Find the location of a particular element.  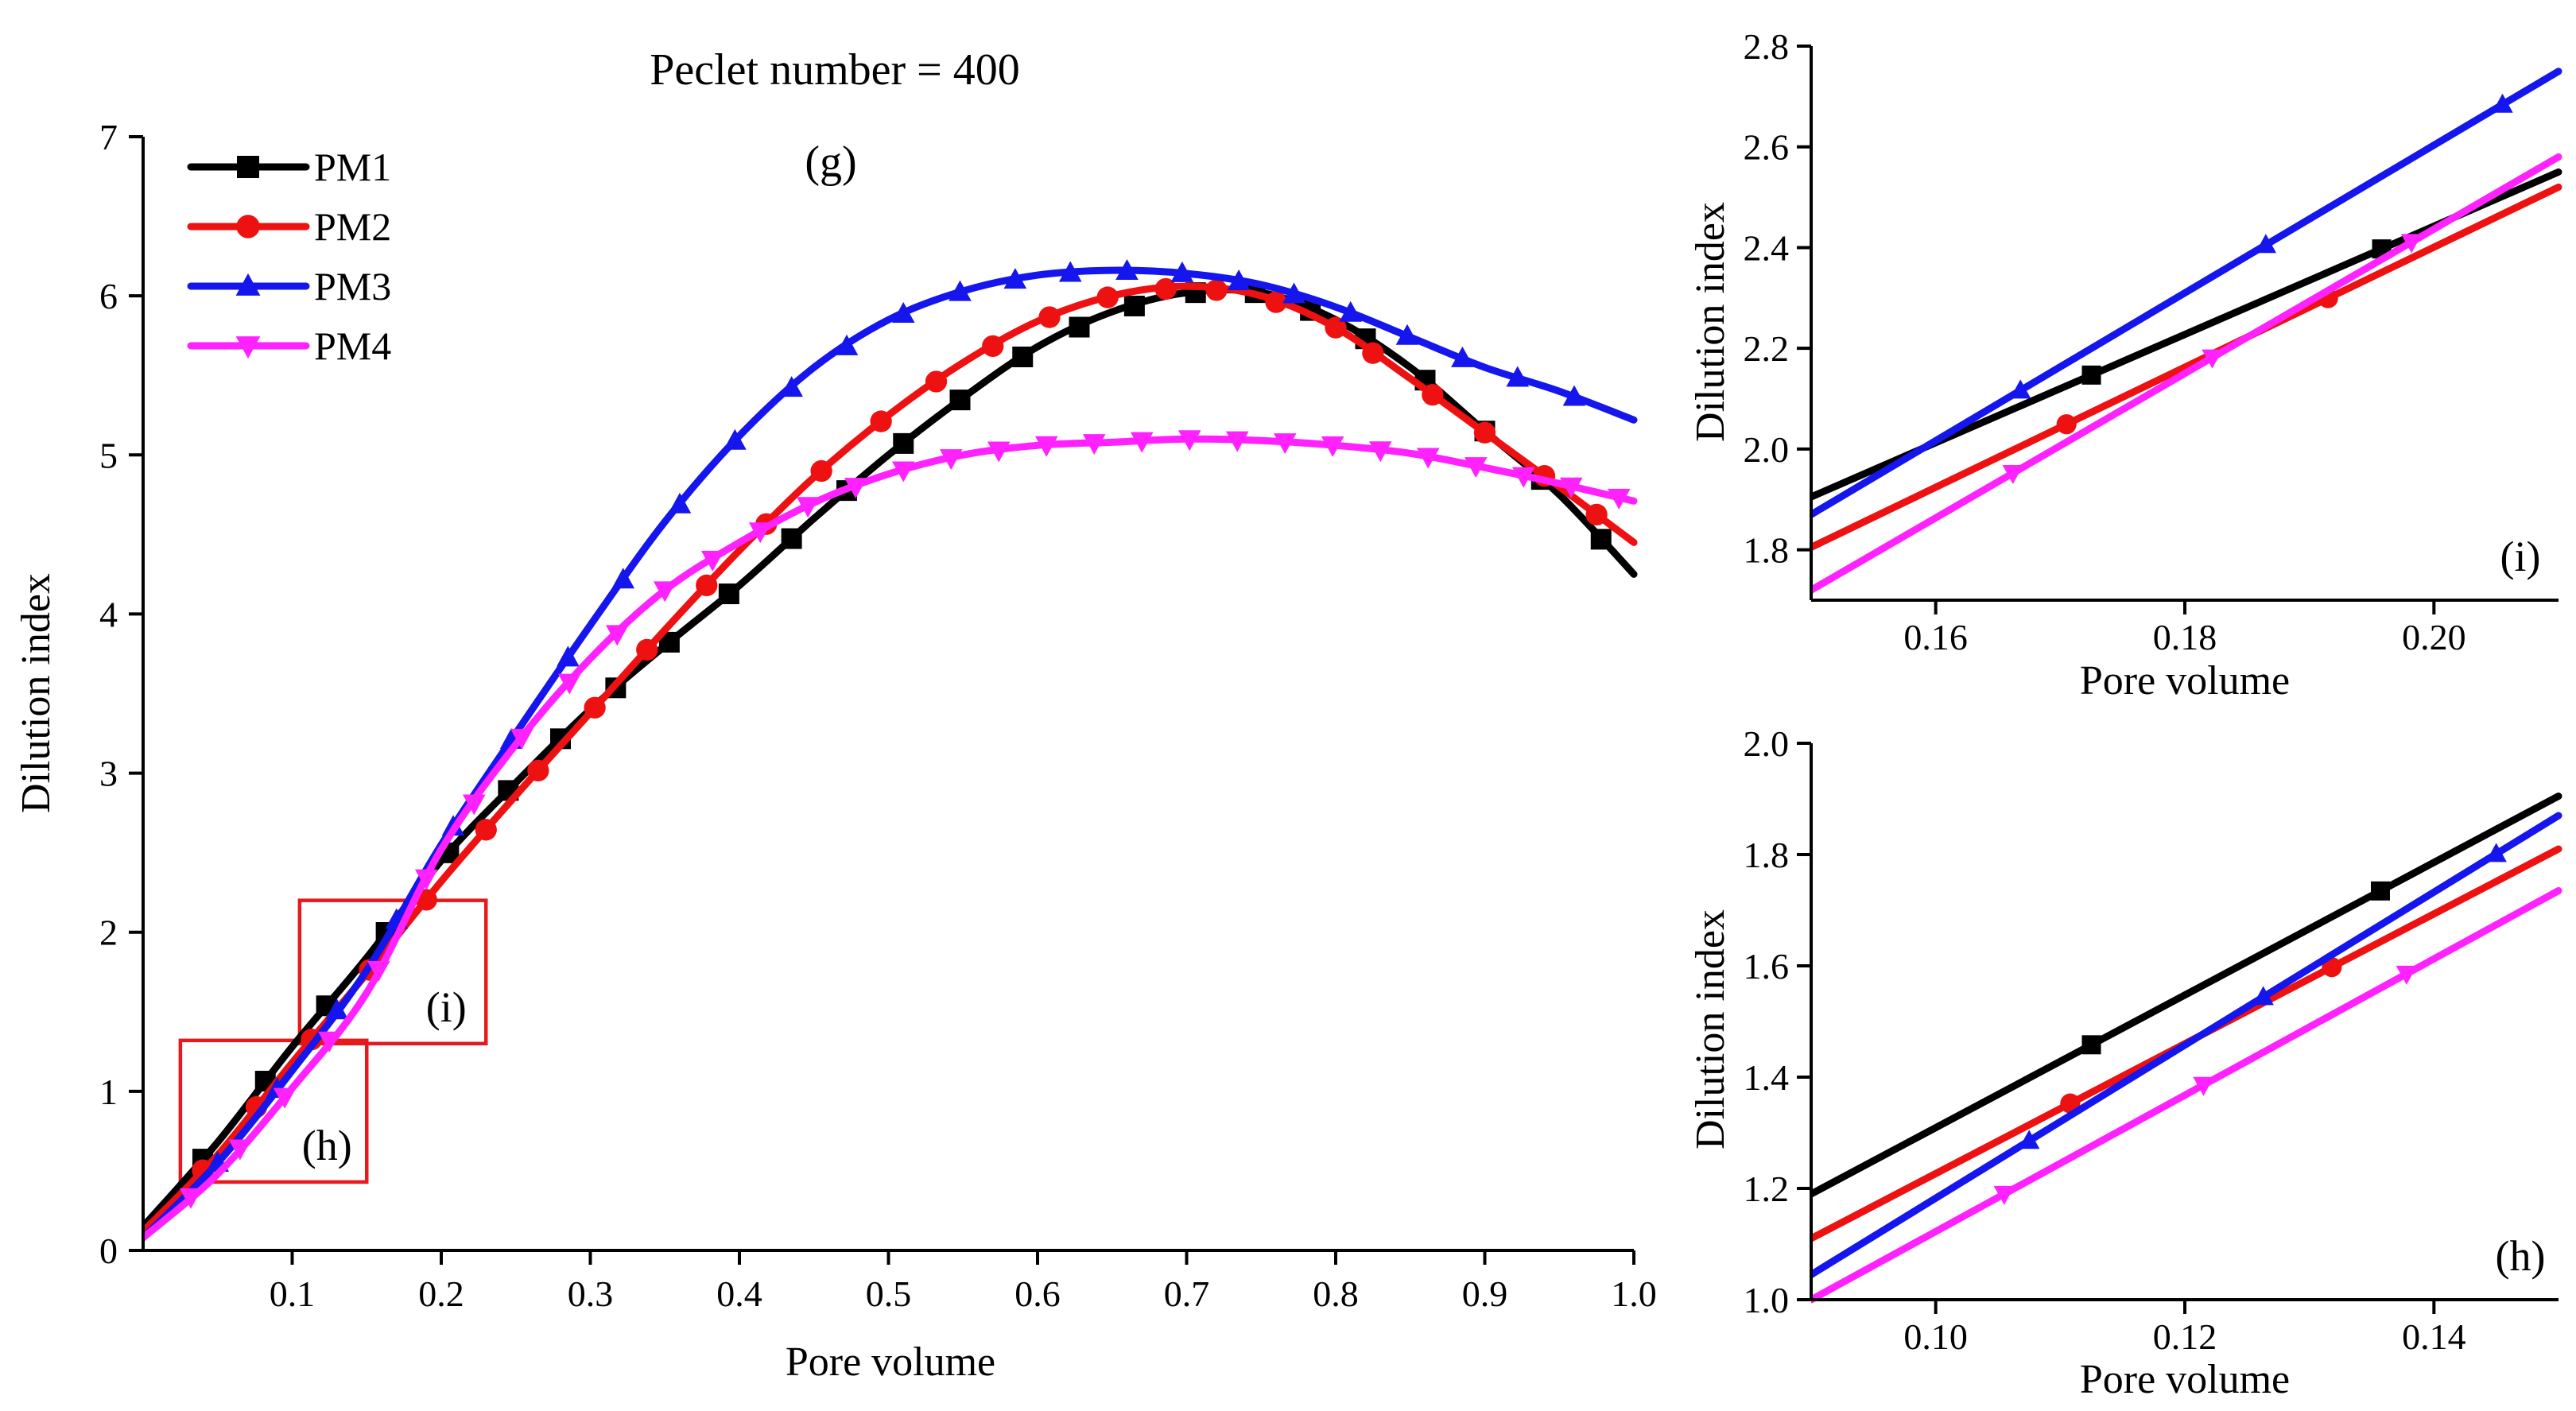

i-x-tick-label-1: 0.18 is located at coordinates (2185, 637).